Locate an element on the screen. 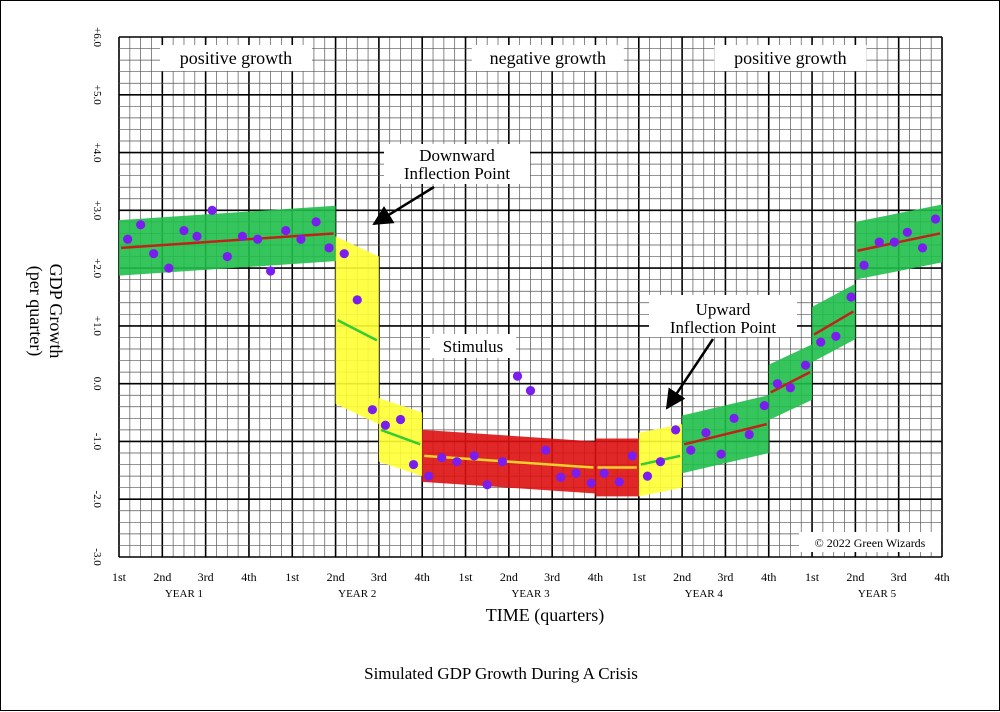 This screenshot has height=712, width=1000. y-tick-label: +2.0 is located at coordinates (97, 268).